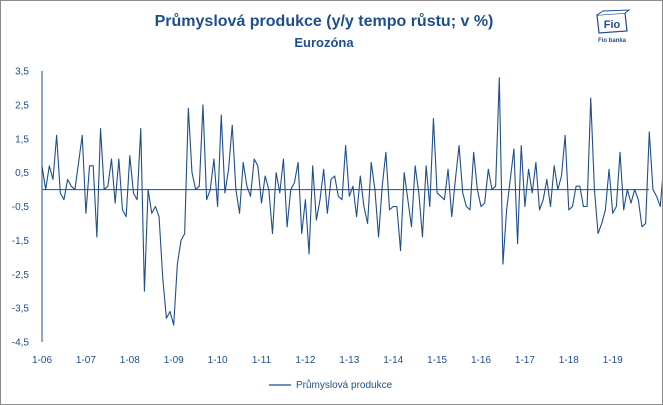 This screenshot has width=663, height=405. Describe the element at coordinates (21, 343) in the screenshot. I see `y-tick-label: -4,5` at that location.